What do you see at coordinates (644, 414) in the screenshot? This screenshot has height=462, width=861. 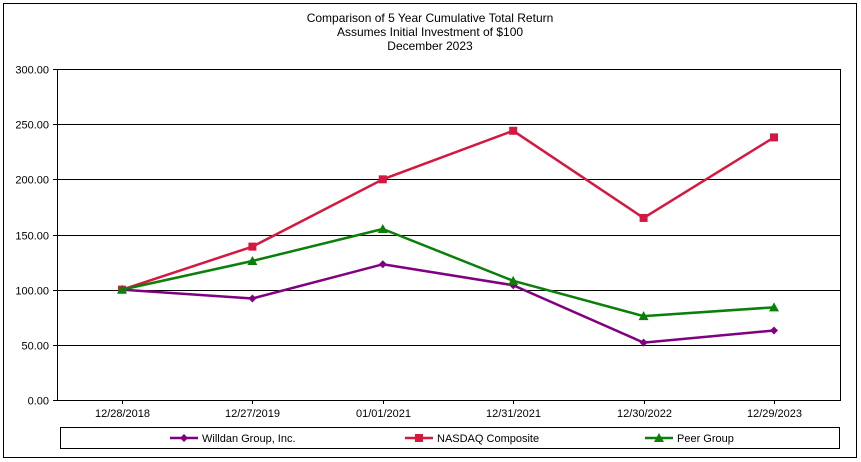 I see `x-tick-label: 12/30/2022` at bounding box center [644, 414].